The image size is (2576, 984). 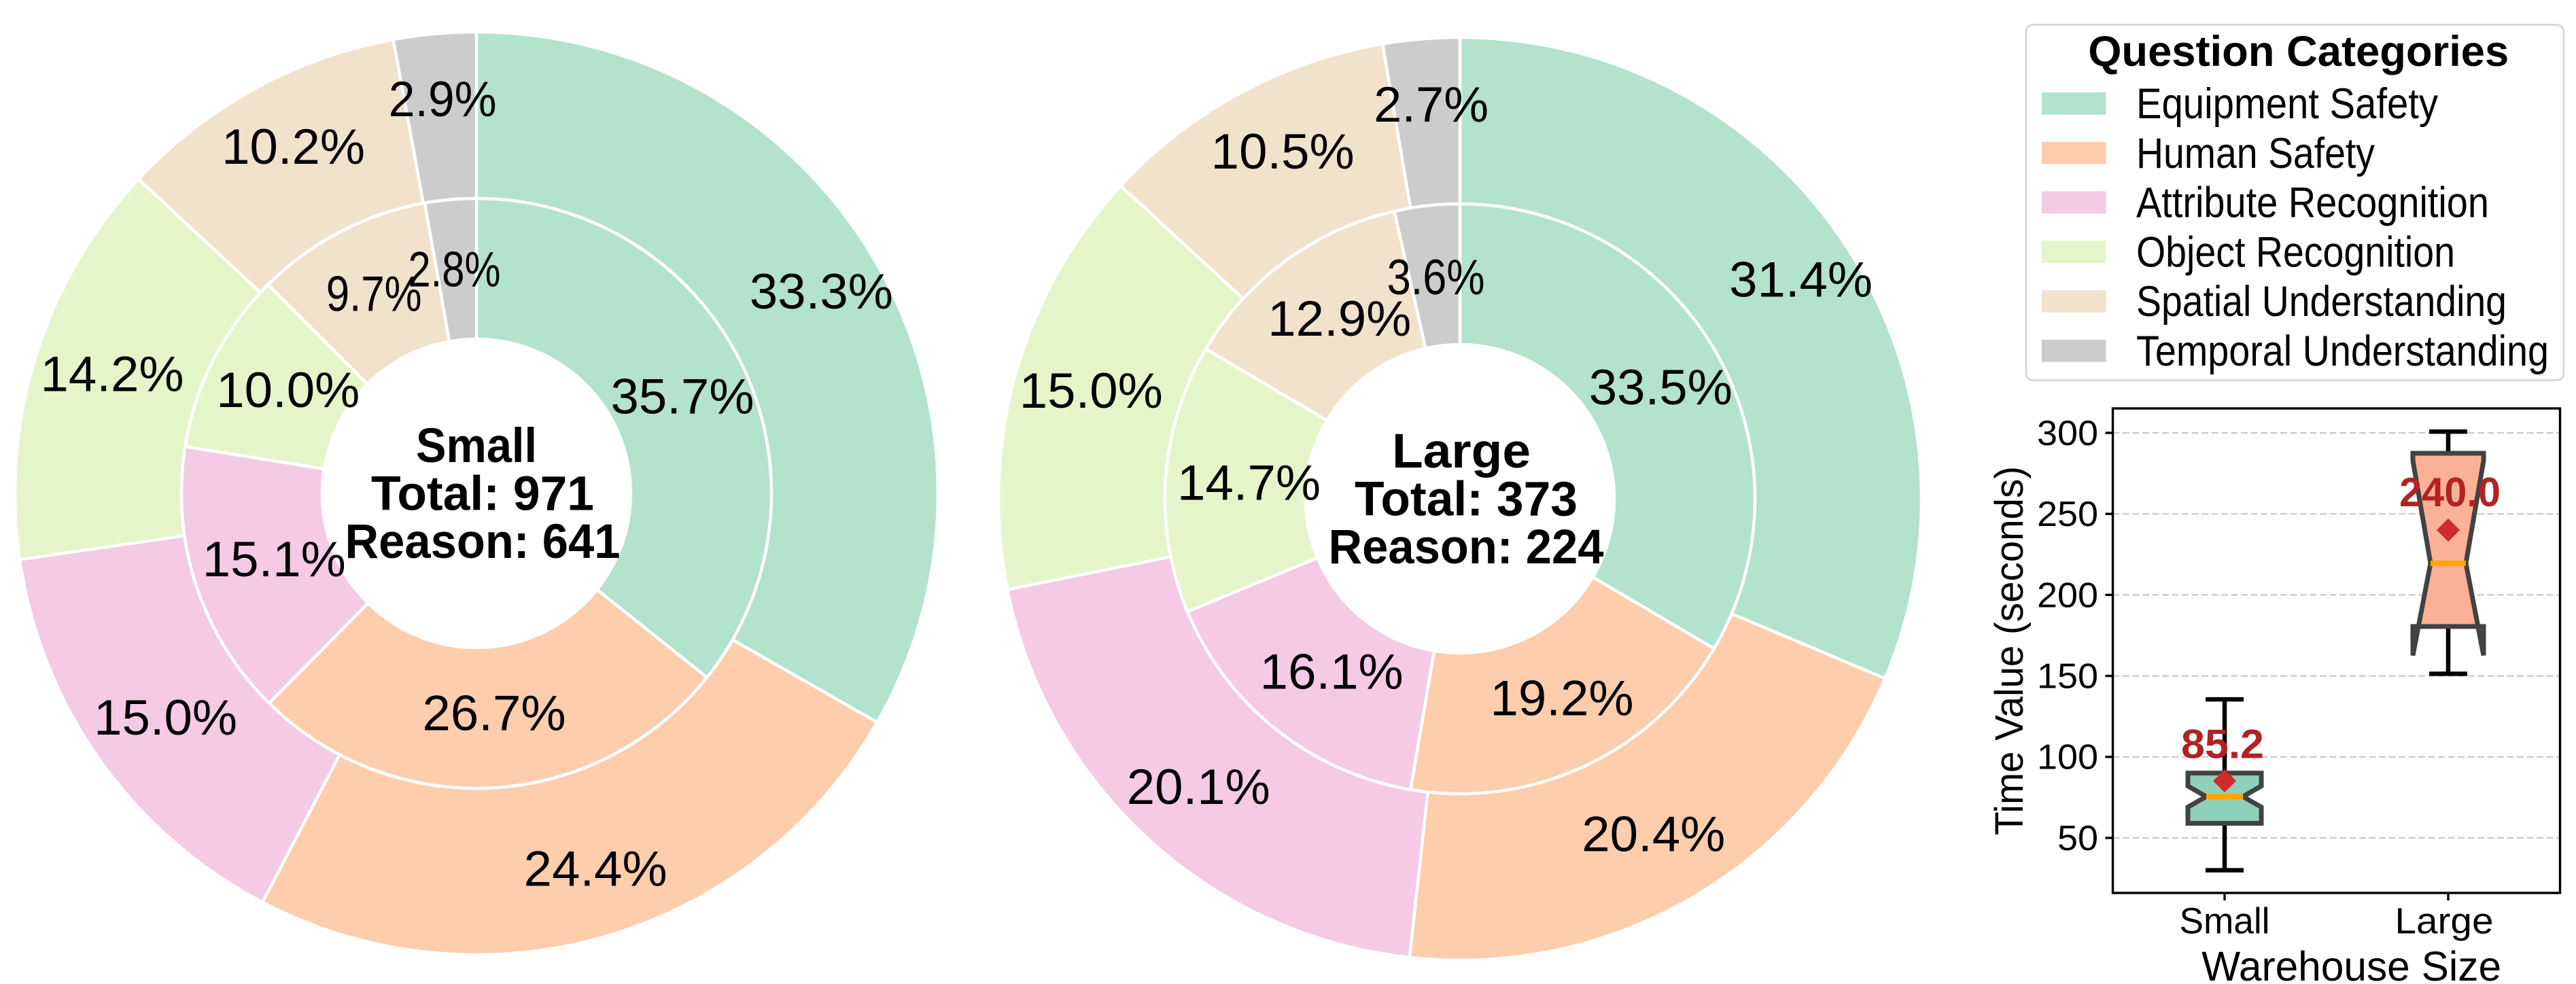 What do you see at coordinates (1801, 279) in the screenshot?
I see `svg-text: 31.4%` at bounding box center [1801, 279].